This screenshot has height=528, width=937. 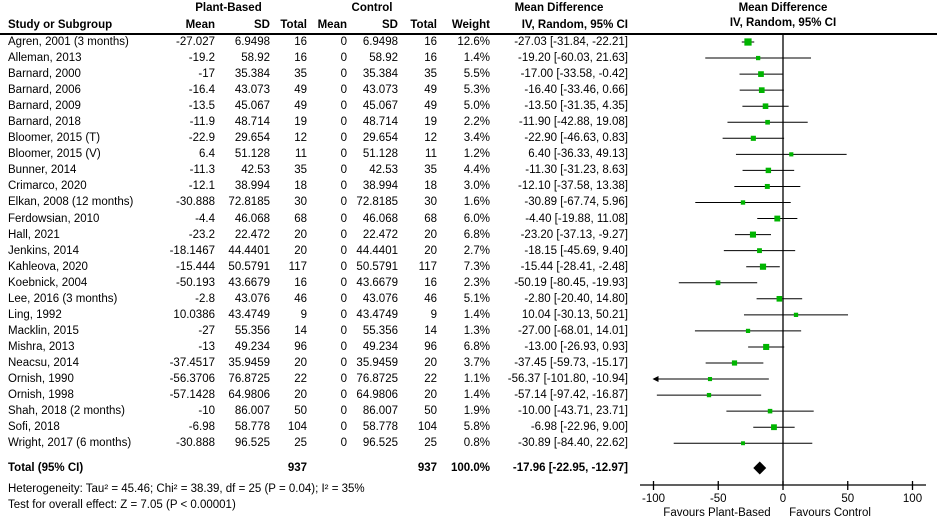 I want to click on mean-plant: -11.9, so click(x=202, y=122).